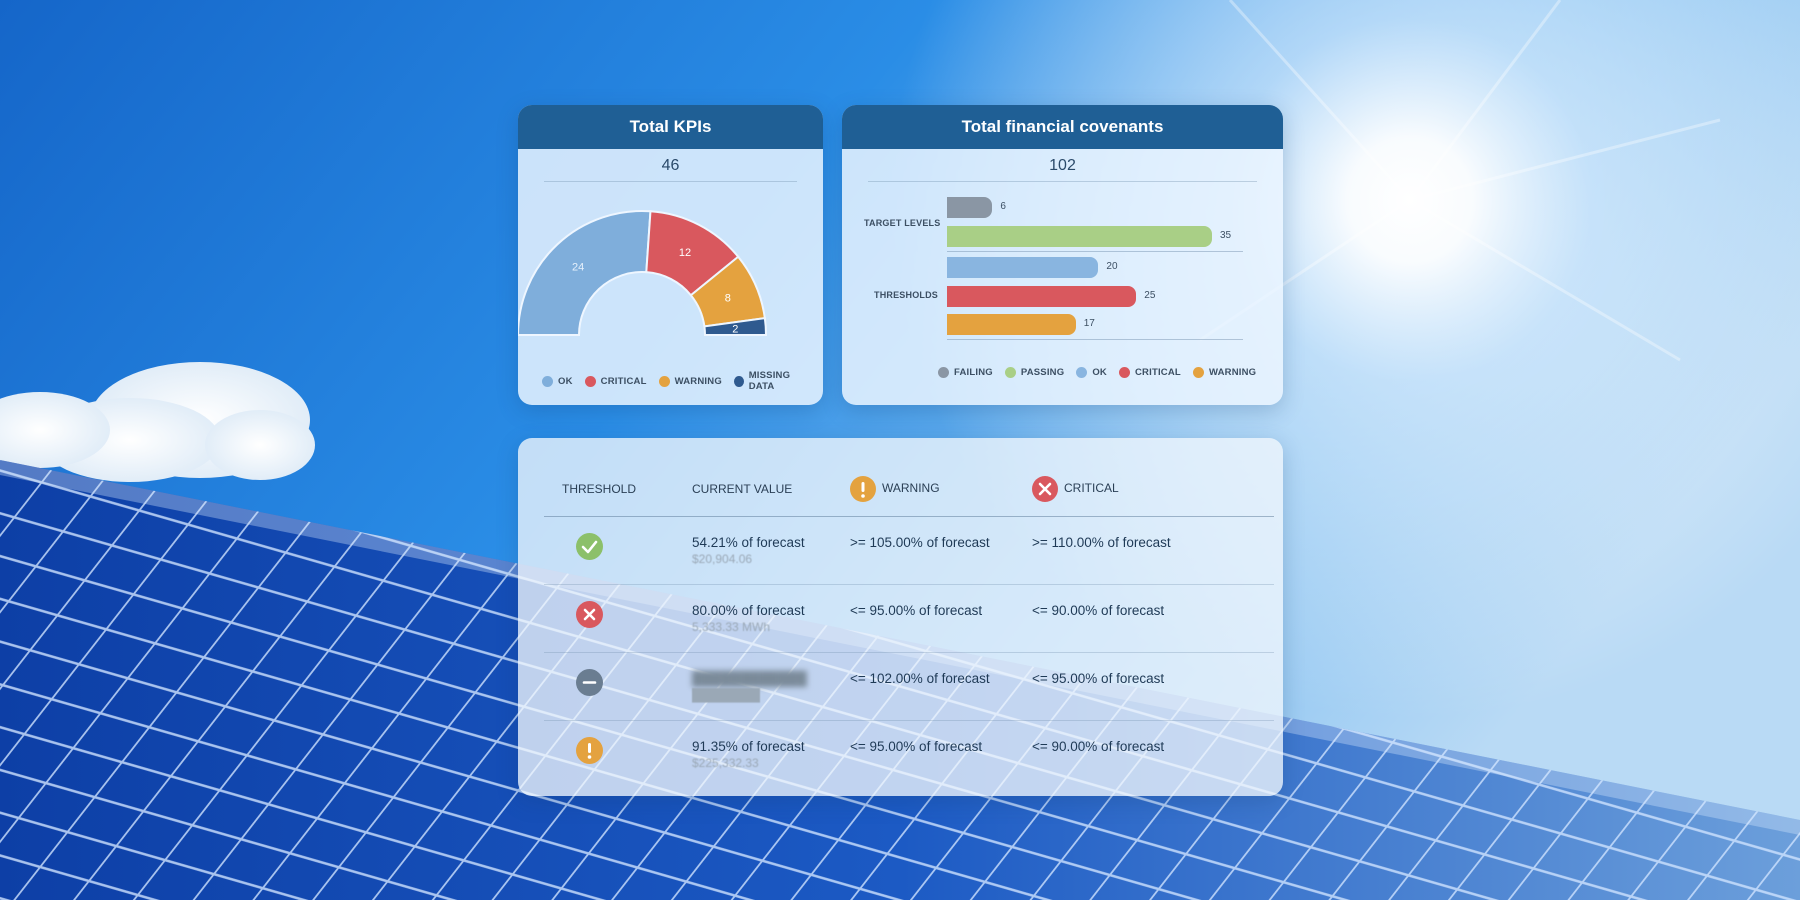  What do you see at coordinates (748, 542) in the screenshot?
I see `current-value-primary: 54.21% of forecast` at bounding box center [748, 542].